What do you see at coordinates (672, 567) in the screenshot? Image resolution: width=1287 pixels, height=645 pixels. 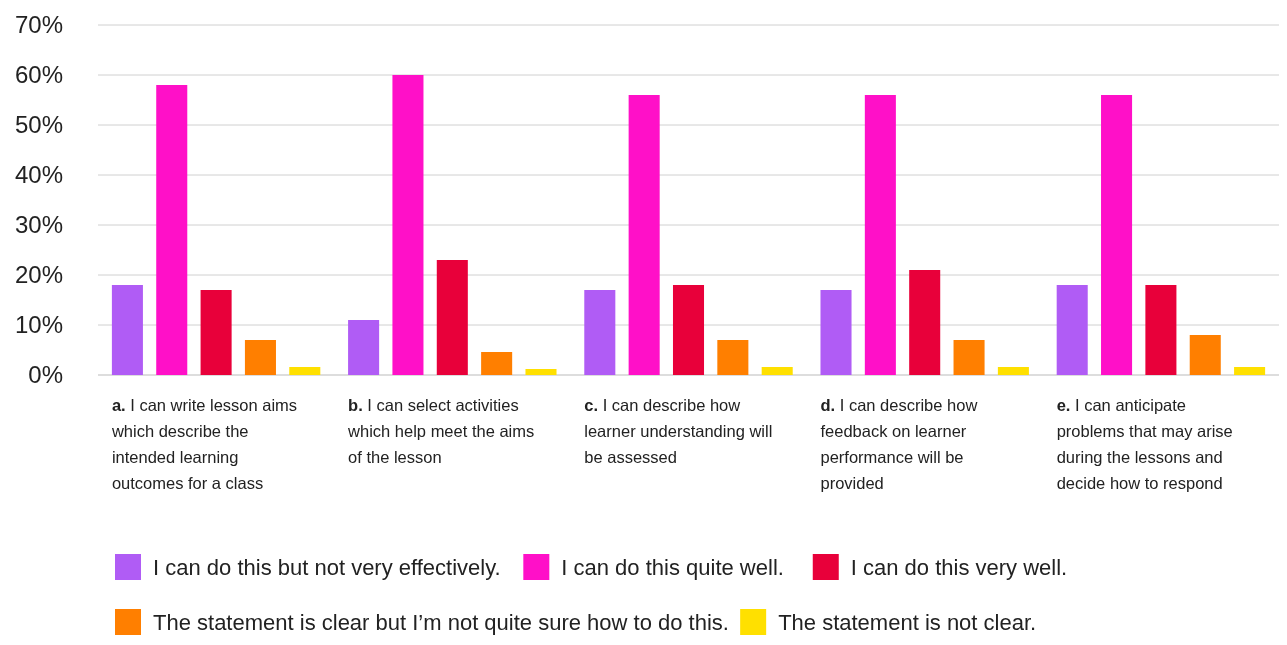 I see `legend-label: I can do this quite well.` at bounding box center [672, 567].